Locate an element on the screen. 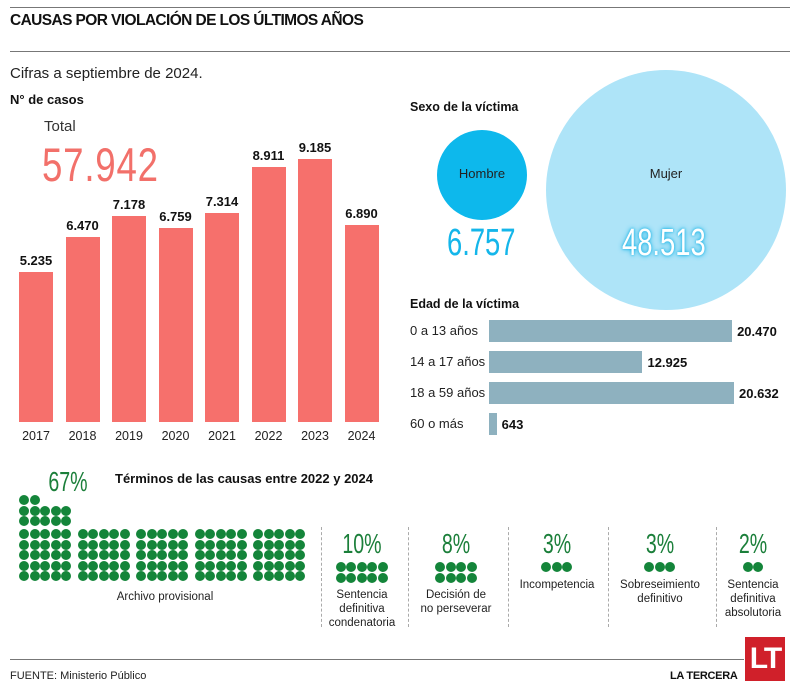 The width and height of the screenshot is (800, 695). top-rule is located at coordinates (400, 7).